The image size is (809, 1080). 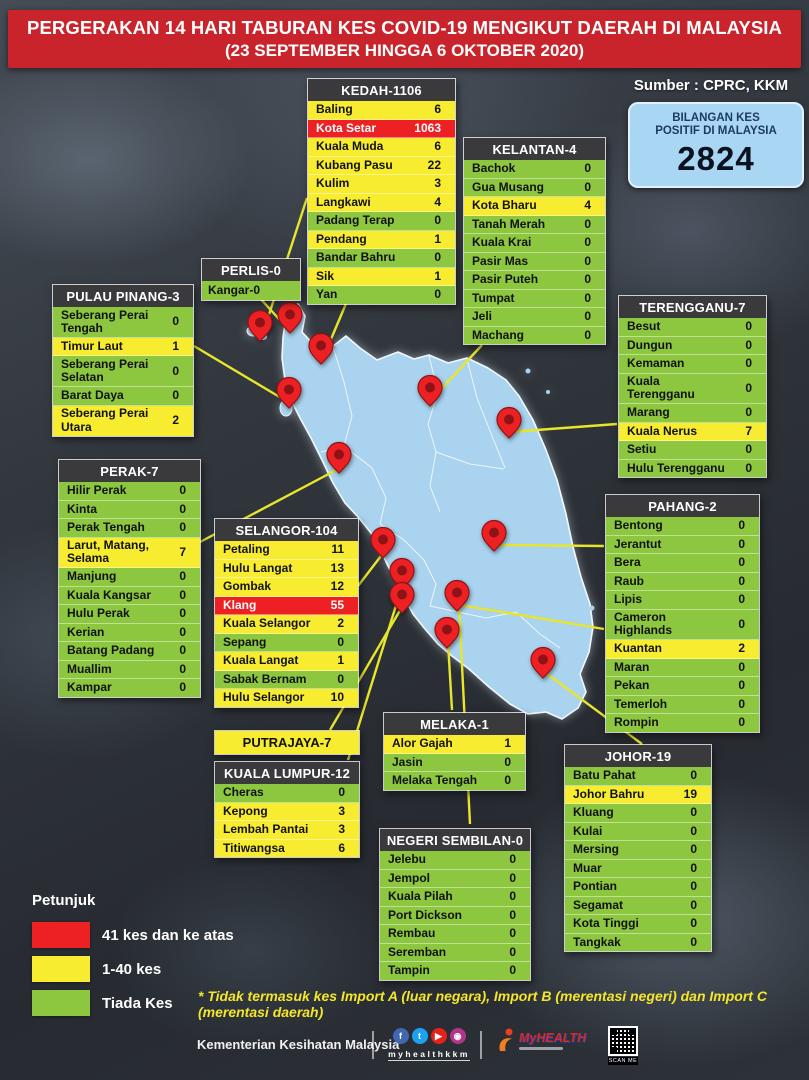 What do you see at coordinates (682, 705) in the screenshot?
I see `district-row: Temerloh 0` at bounding box center [682, 705].